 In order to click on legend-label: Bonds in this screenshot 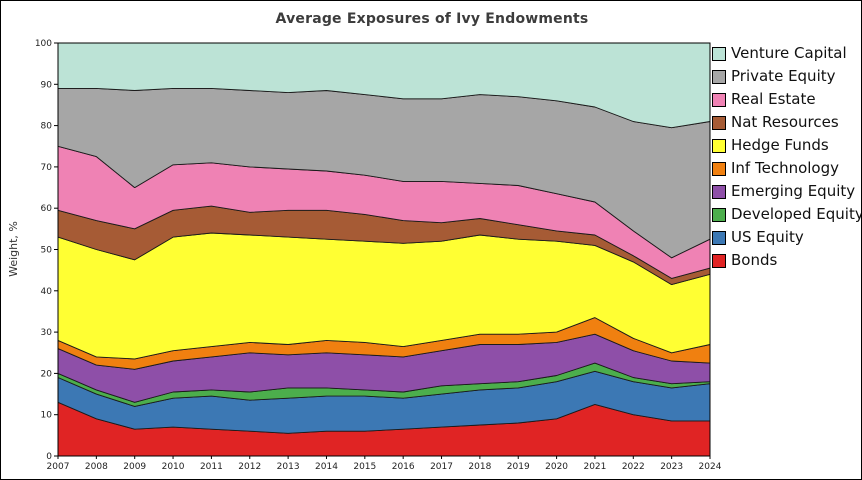, I will do `click(754, 260)`.